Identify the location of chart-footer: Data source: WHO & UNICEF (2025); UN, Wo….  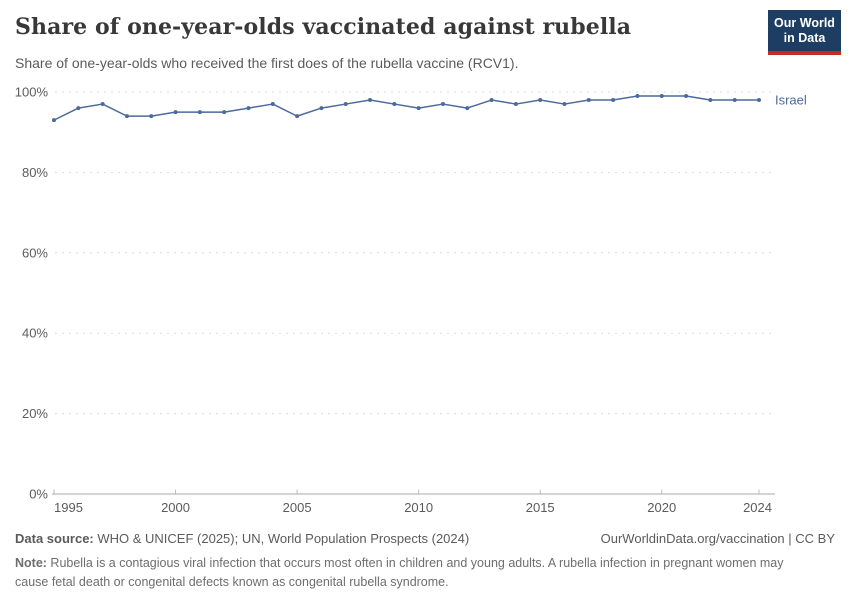
(425, 538).